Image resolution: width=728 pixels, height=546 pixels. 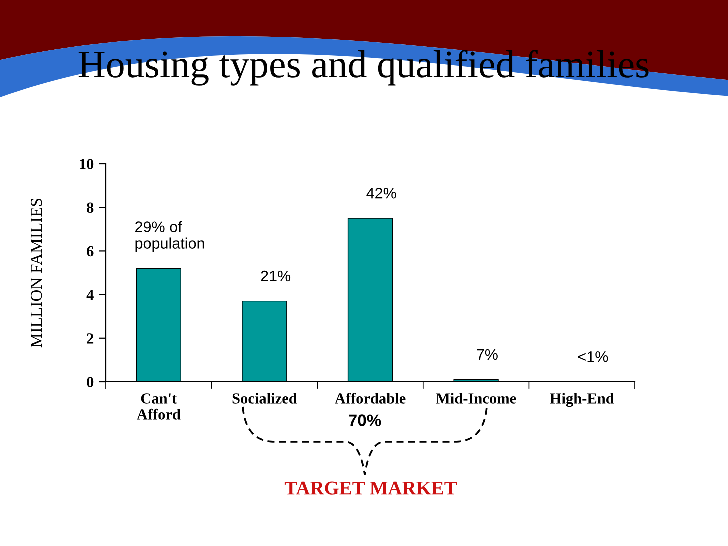 I want to click on x-tick-label: Can't Afford, so click(x=158, y=407).